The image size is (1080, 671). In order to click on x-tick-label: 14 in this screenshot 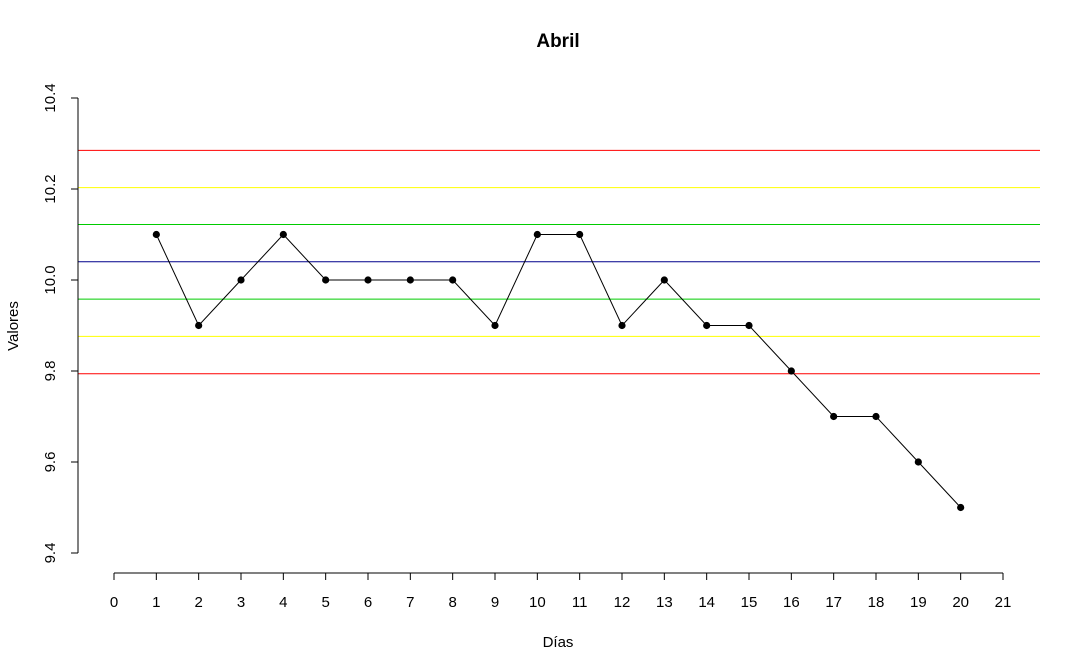, I will do `click(706, 602)`.